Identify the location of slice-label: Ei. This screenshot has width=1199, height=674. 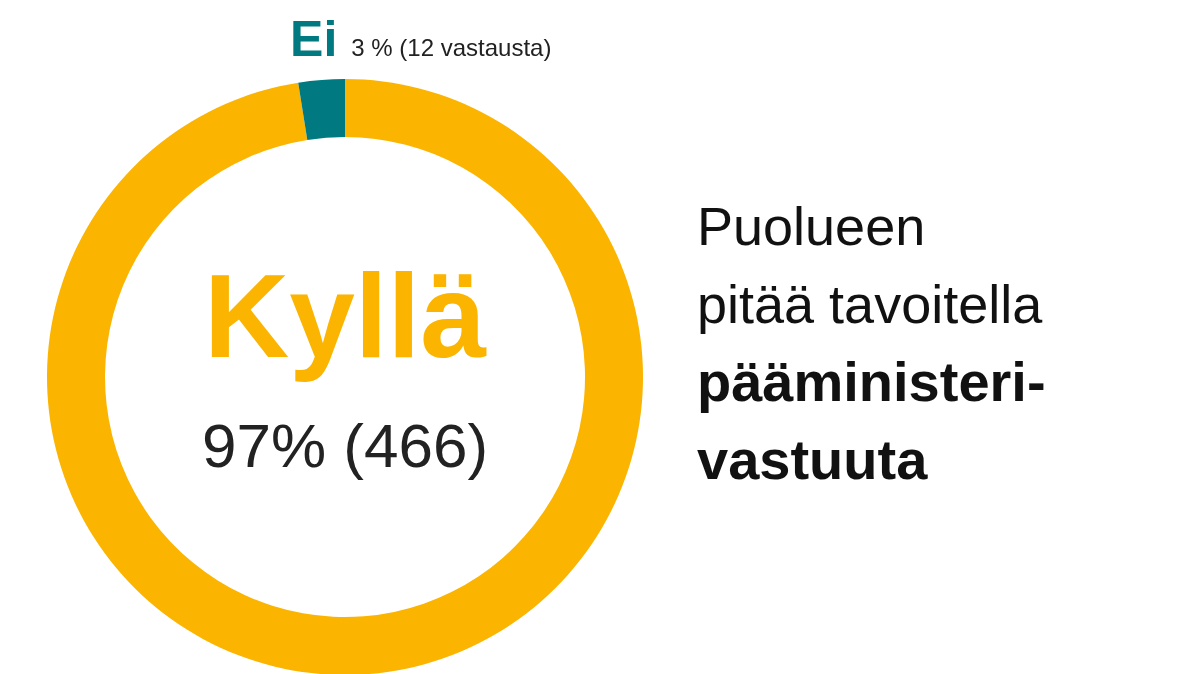
(314, 38).